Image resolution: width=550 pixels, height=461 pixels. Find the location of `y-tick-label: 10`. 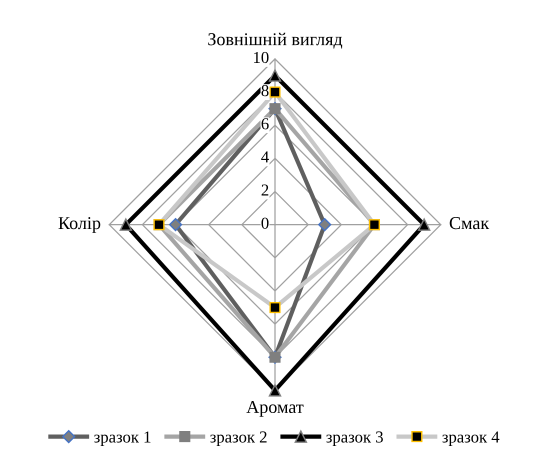

y-tick-label: 10 is located at coordinates (261, 58).